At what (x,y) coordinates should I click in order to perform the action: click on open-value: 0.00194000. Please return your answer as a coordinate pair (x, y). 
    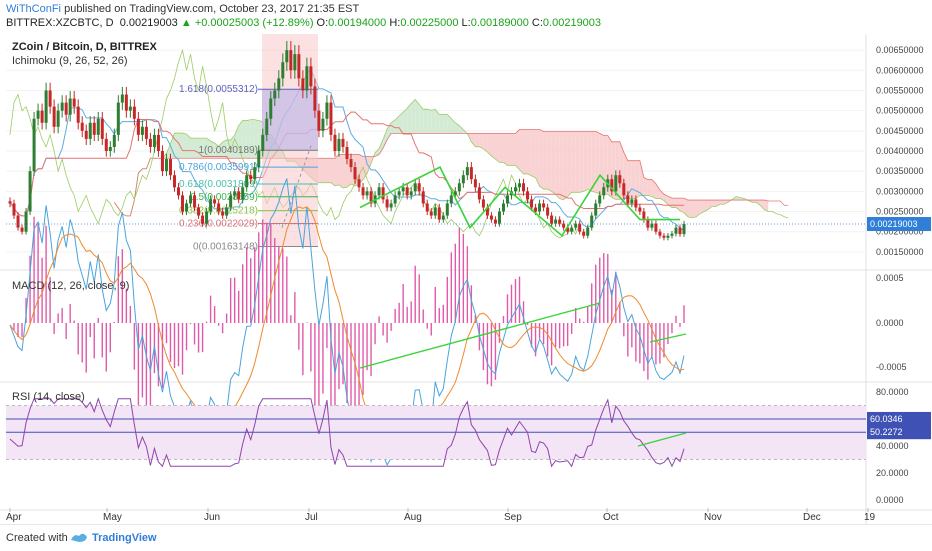
    Looking at the image, I should click on (357, 23).